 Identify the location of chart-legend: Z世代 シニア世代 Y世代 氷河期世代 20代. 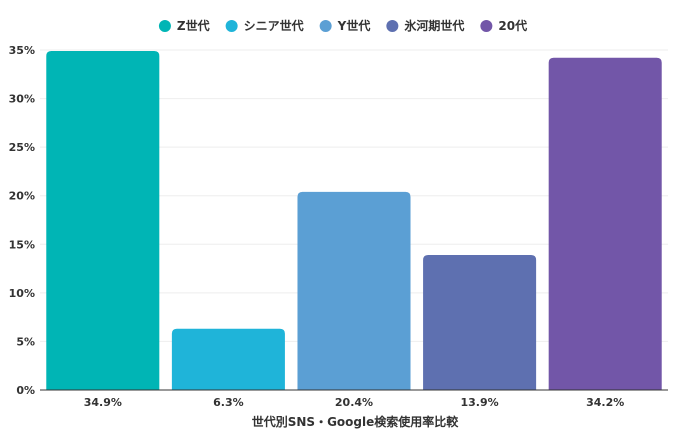
(342, 25).